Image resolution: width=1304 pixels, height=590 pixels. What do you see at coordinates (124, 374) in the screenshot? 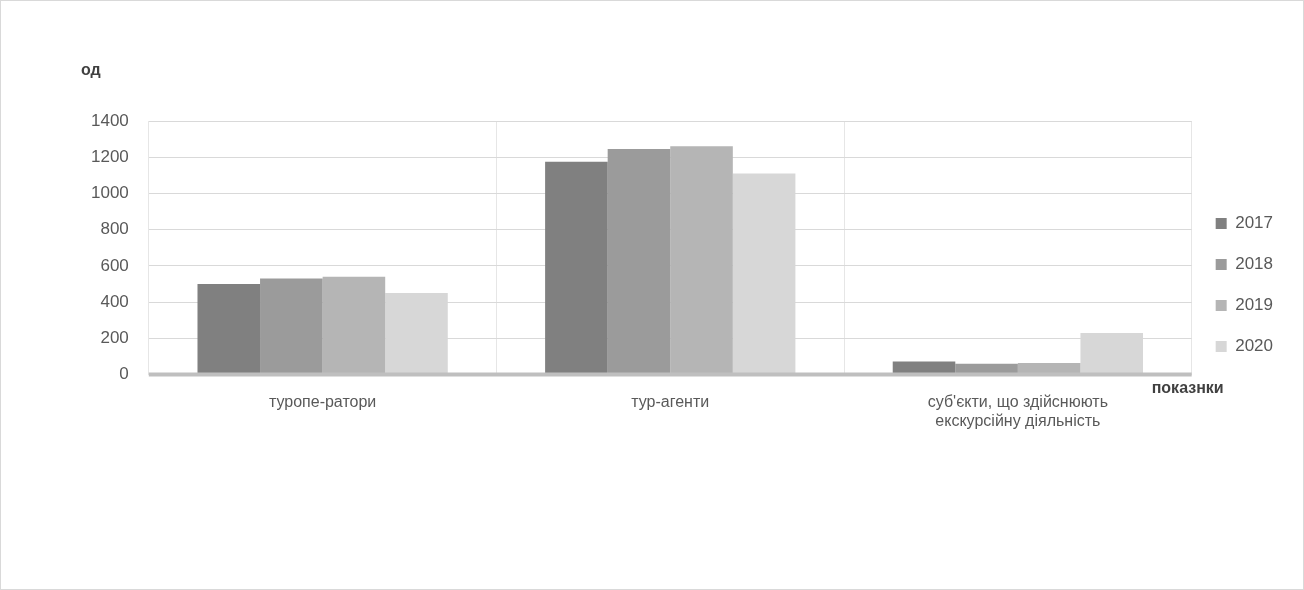
I see `y-tick-label: 0` at bounding box center [124, 374].